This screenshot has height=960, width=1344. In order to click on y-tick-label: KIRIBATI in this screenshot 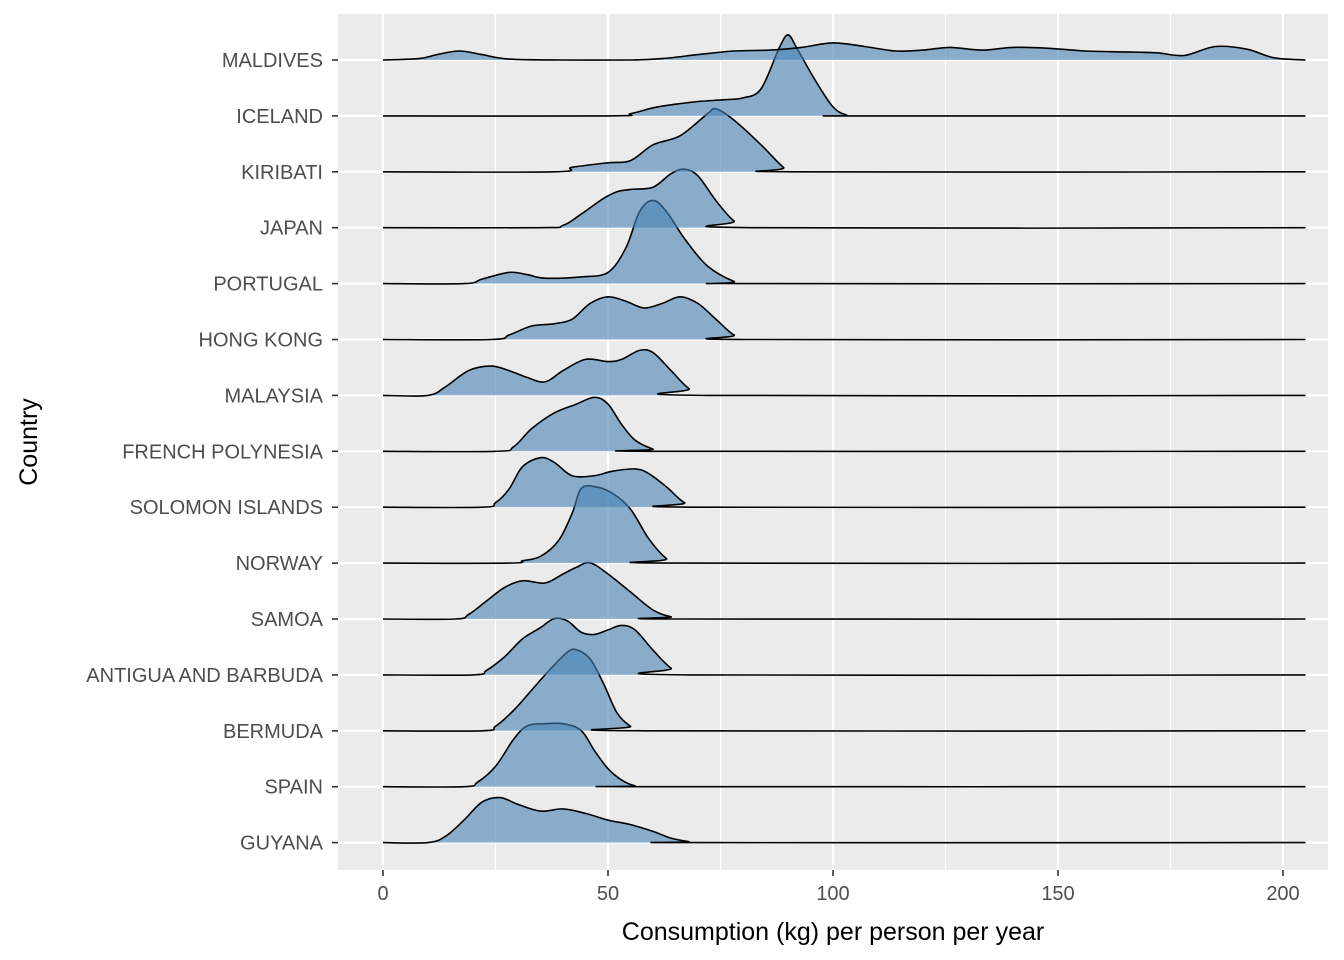, I will do `click(282, 173)`.